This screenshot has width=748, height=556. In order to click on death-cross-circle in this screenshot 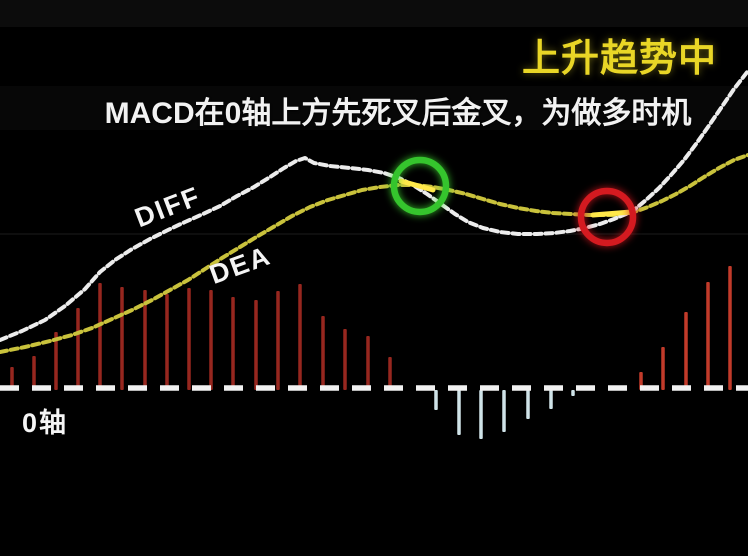, I will do `click(420, 186)`.